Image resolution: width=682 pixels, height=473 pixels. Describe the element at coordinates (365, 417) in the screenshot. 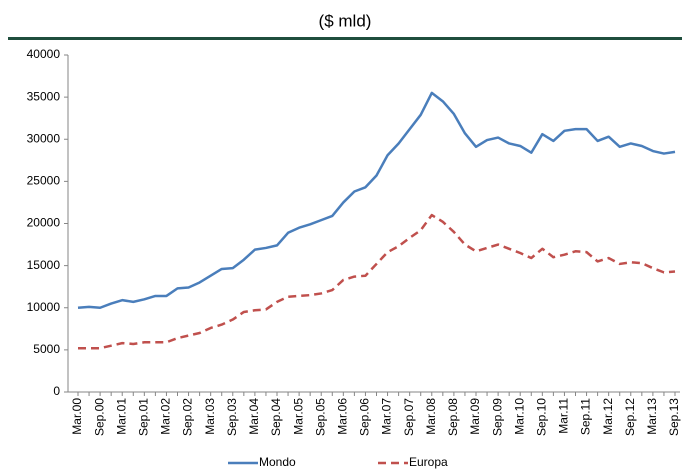

I see `x-tick-label: Sep.06` at that location.